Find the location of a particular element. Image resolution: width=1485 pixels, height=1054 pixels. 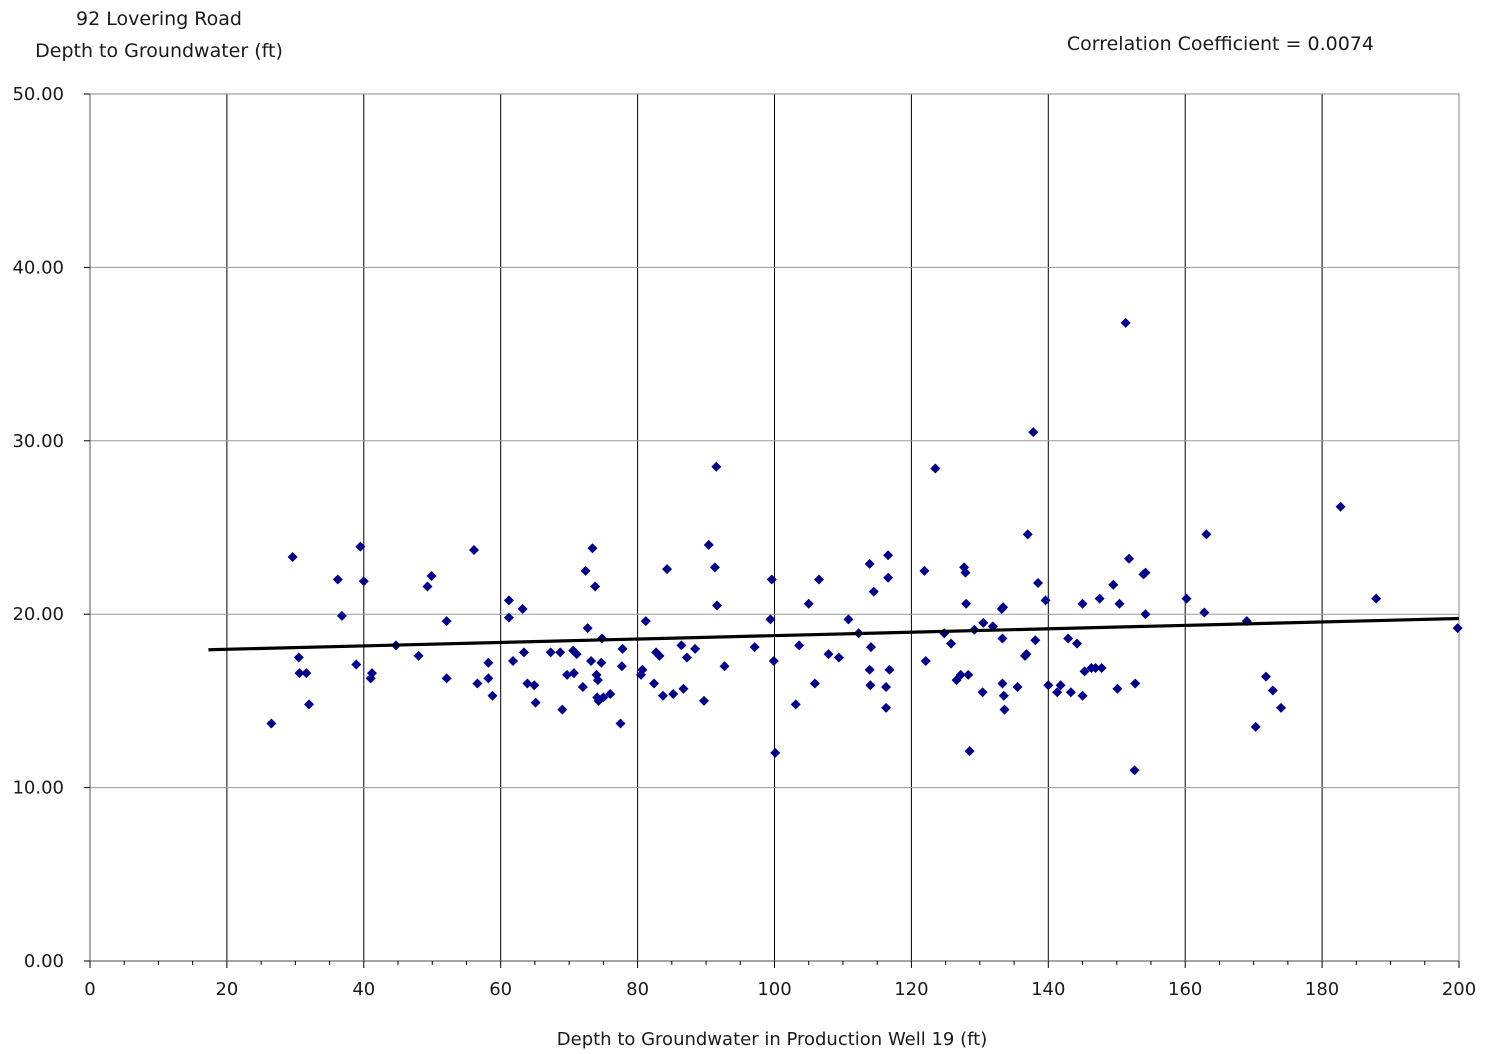

y-tick-label: 10.00 is located at coordinates (38, 788).